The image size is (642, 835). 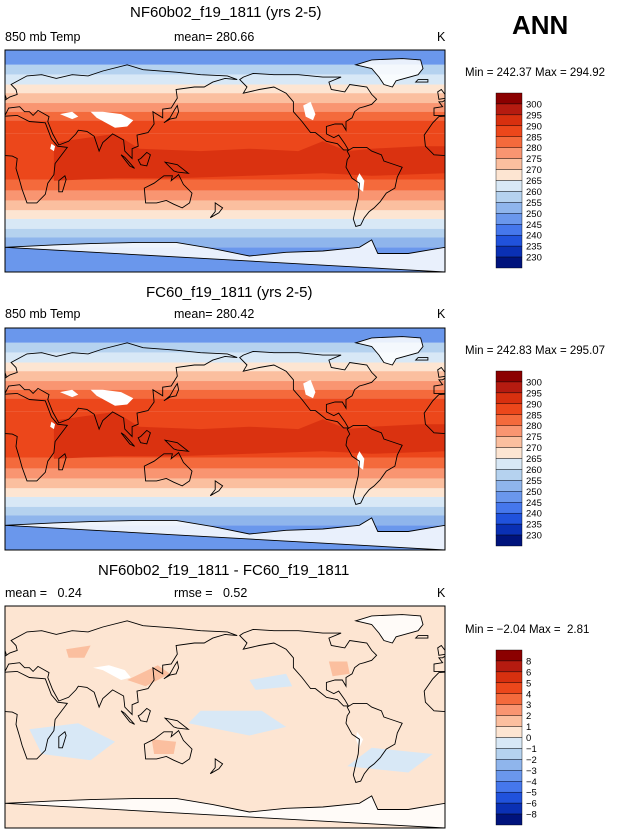 I want to click on coastline-australia, so click(x=168, y=191).